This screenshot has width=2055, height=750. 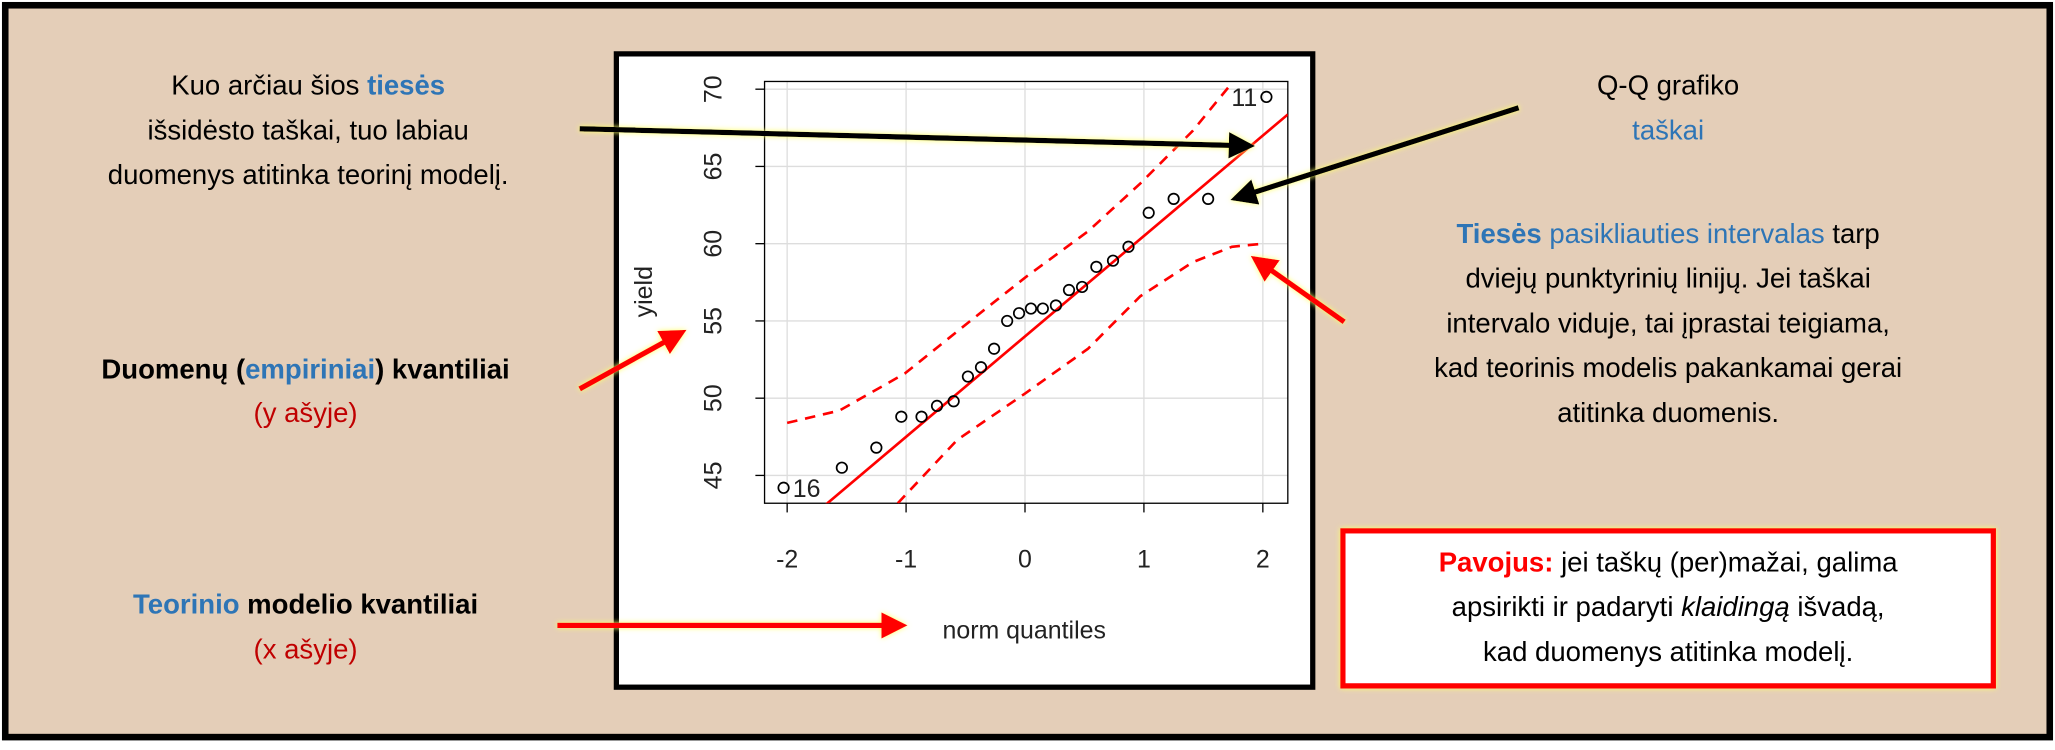 I want to click on annotation-line: apsirikti ir padaryti klaidingą išvadą,, so click(x=1668, y=606).